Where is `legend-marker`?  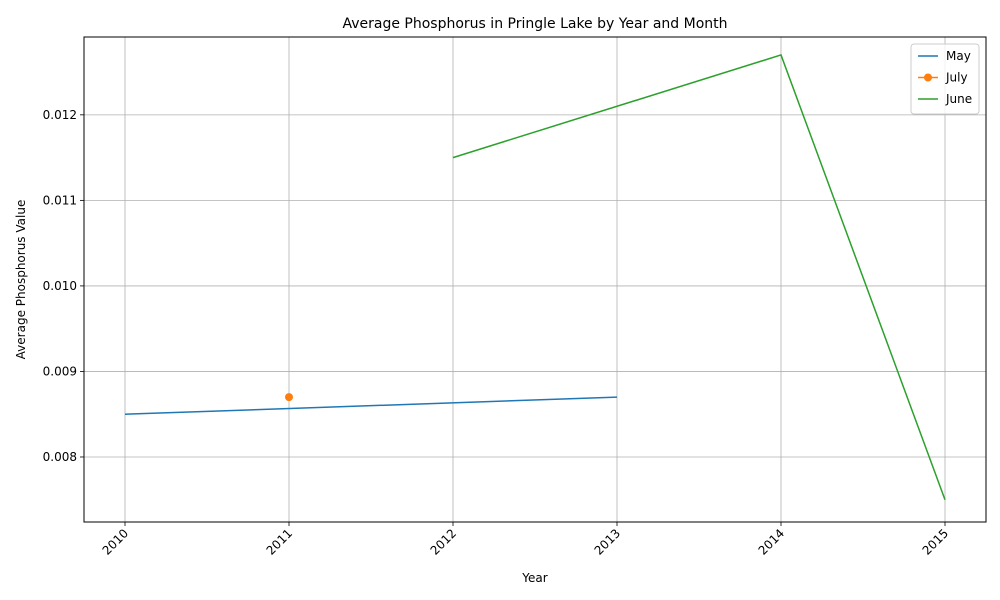
legend-marker is located at coordinates (928, 77).